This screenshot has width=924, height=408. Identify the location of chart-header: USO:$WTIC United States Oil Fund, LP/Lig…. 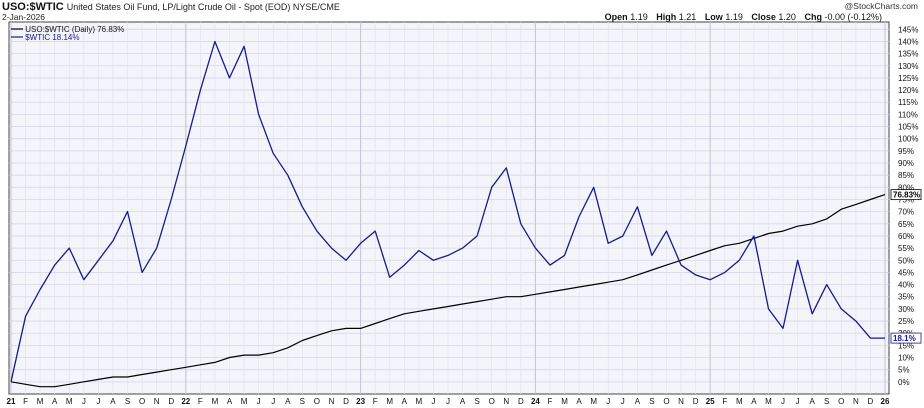
(462, 13).